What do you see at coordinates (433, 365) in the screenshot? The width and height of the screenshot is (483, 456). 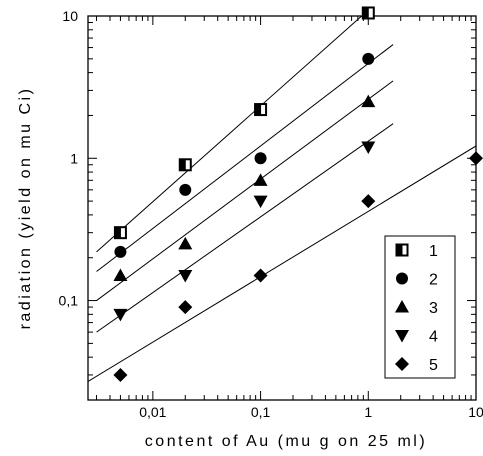 I see `legend-label: 5` at bounding box center [433, 365].